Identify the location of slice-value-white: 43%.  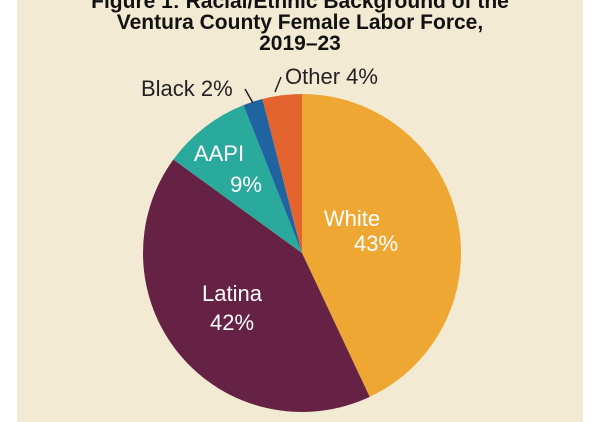
(376, 243).